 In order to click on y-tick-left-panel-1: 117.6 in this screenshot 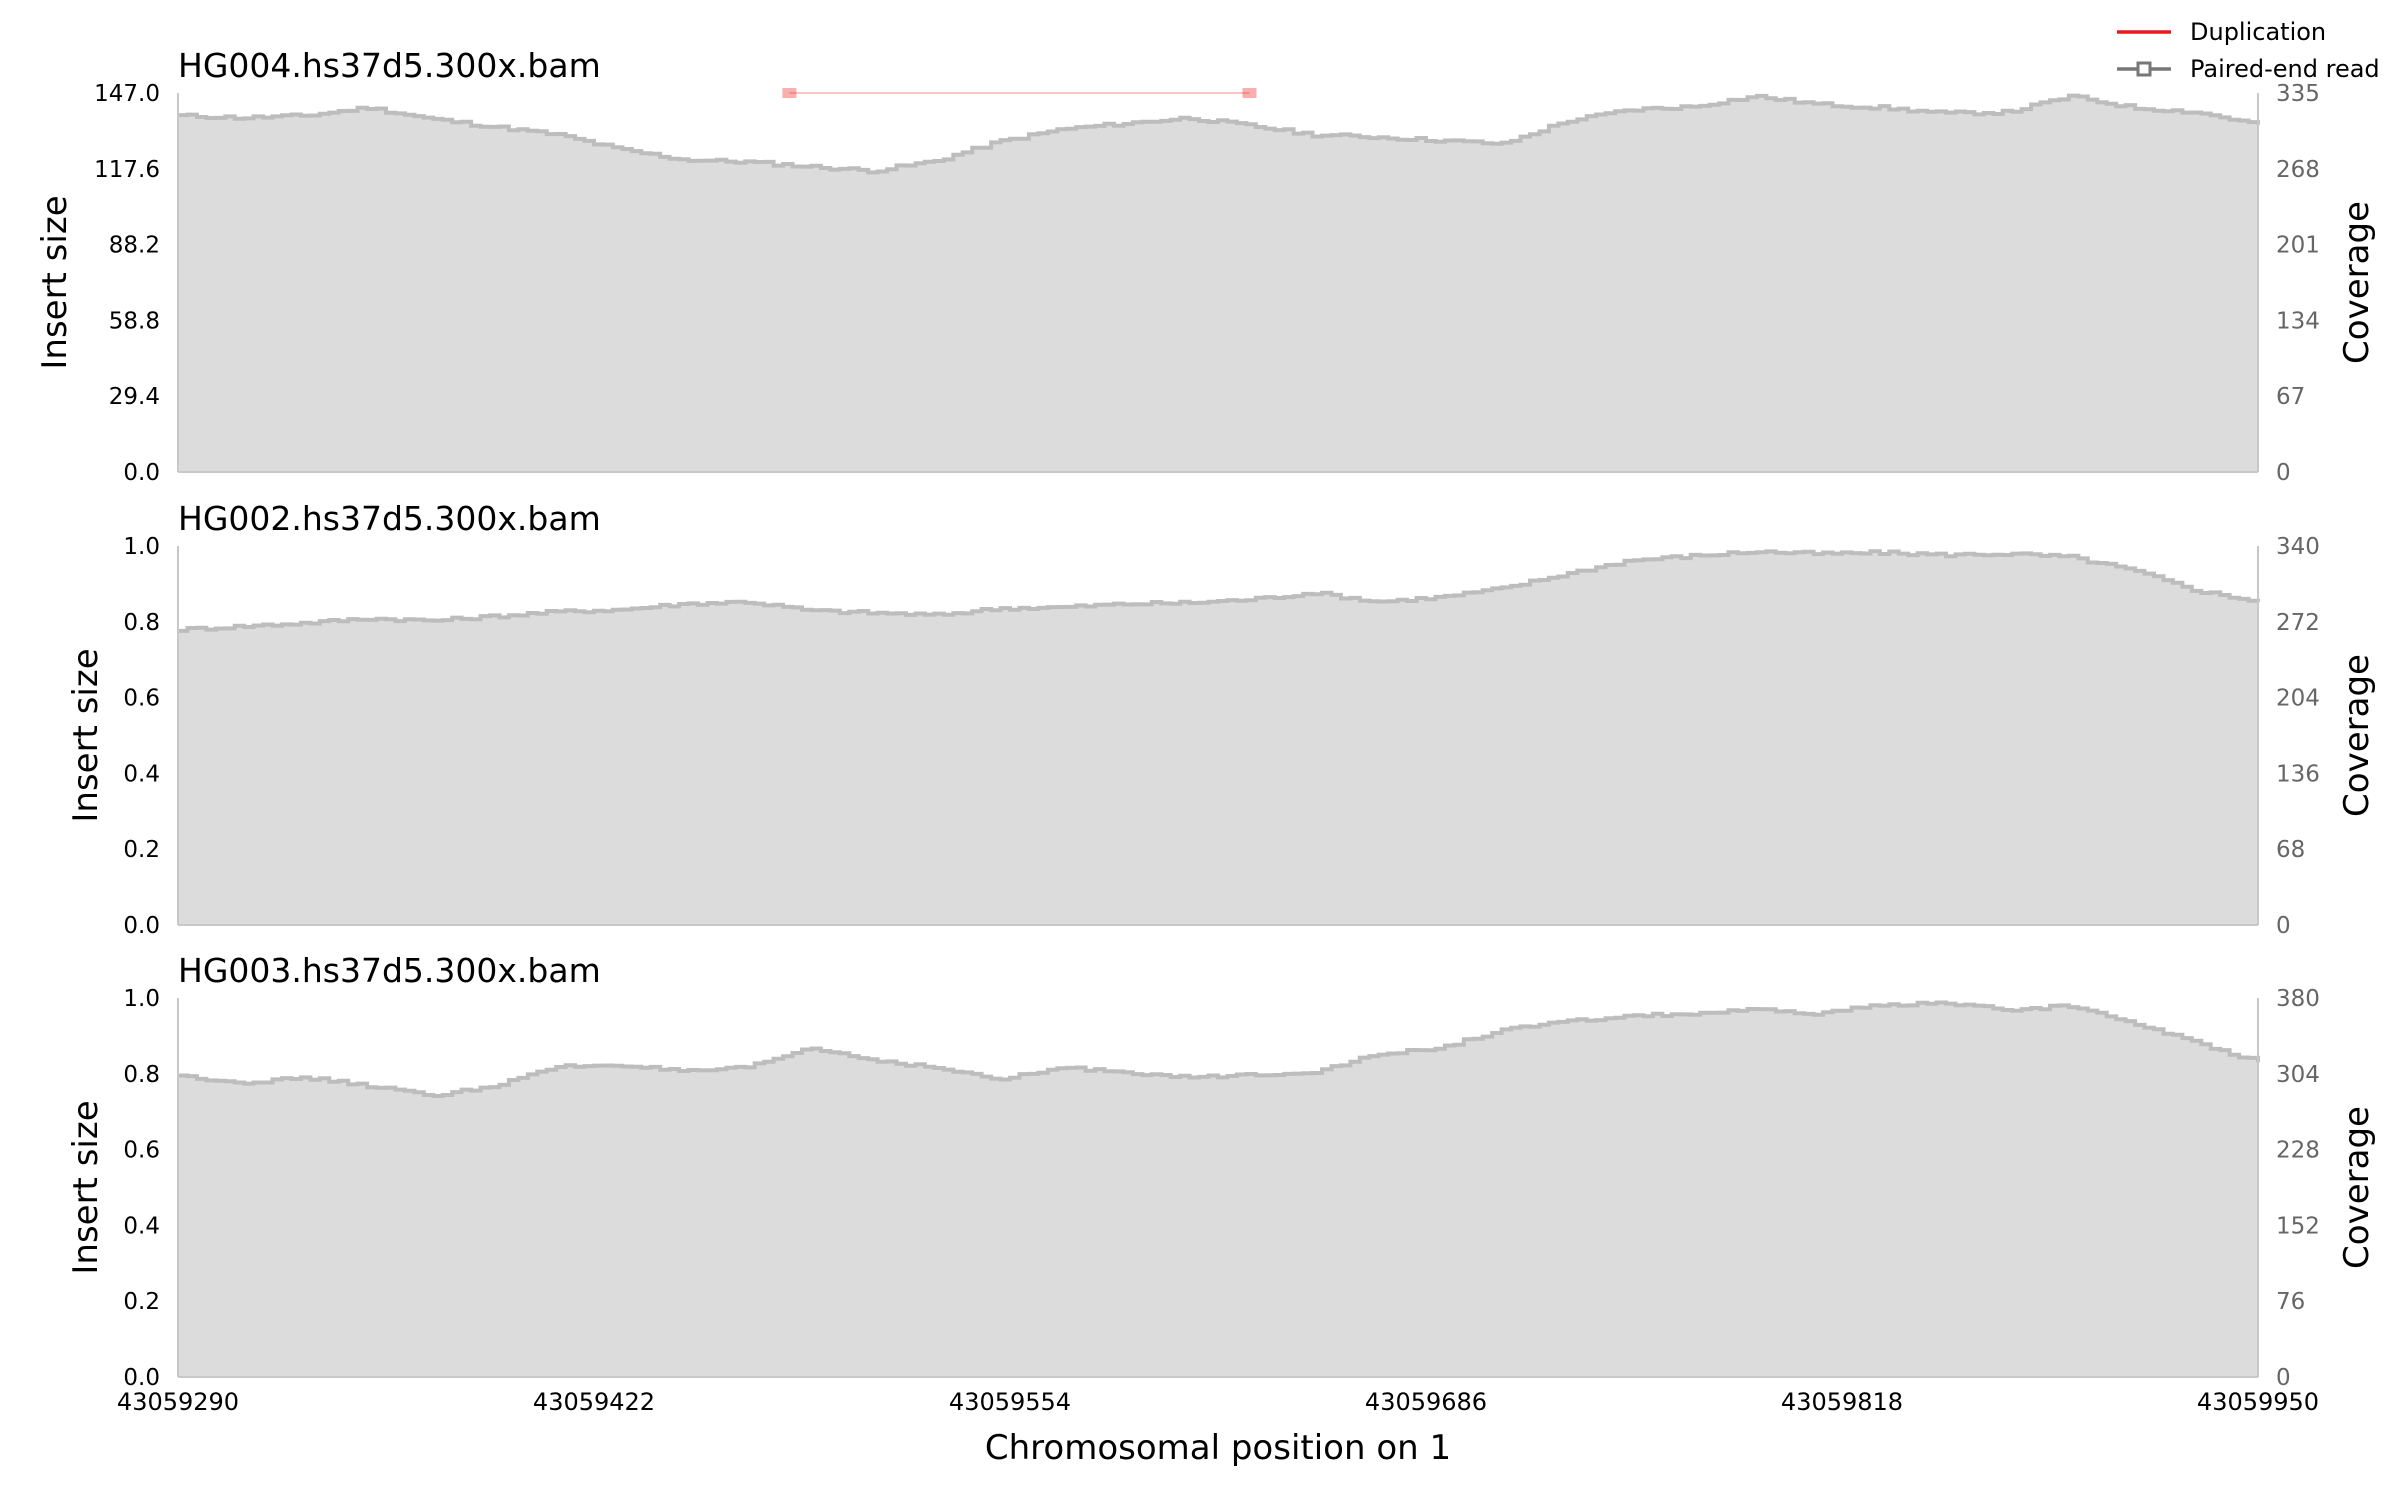, I will do `click(127, 170)`.